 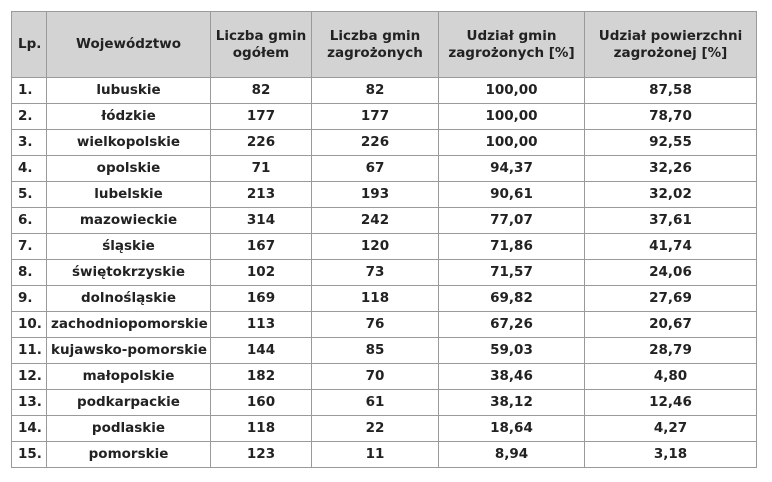 I want to click on cell-liczba-gmin: 82, so click(x=261, y=90).